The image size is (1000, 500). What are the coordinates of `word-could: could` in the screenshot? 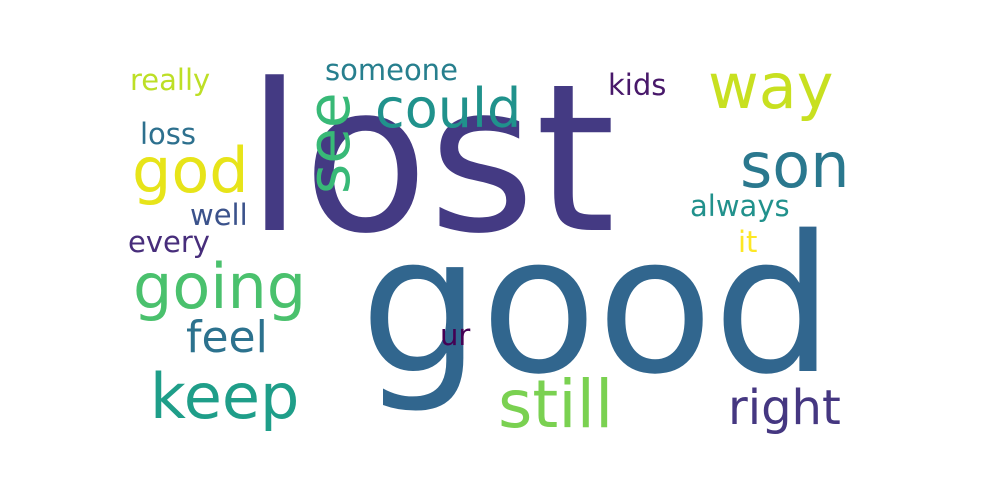 It's located at (448, 108).